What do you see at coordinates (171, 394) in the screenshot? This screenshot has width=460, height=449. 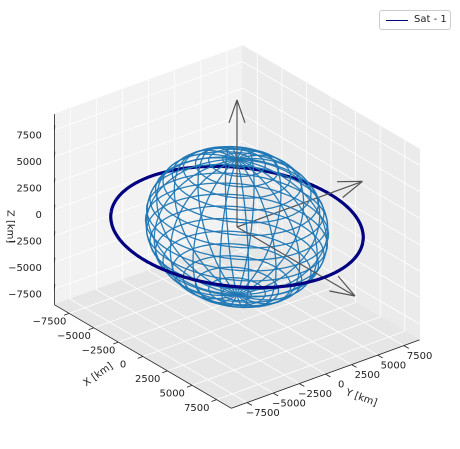 I see `x-tick-label-5: 5000` at bounding box center [171, 394].